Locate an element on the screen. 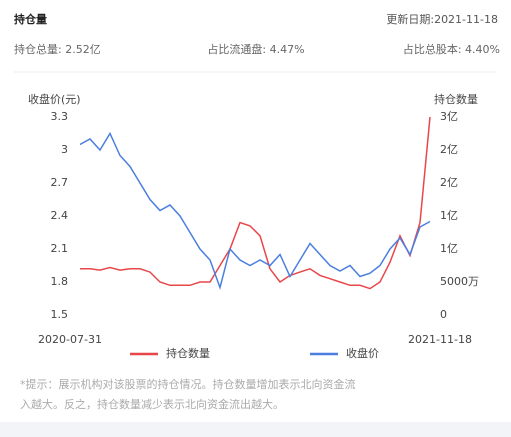  y2-tick-label: 0 is located at coordinates (443, 314).